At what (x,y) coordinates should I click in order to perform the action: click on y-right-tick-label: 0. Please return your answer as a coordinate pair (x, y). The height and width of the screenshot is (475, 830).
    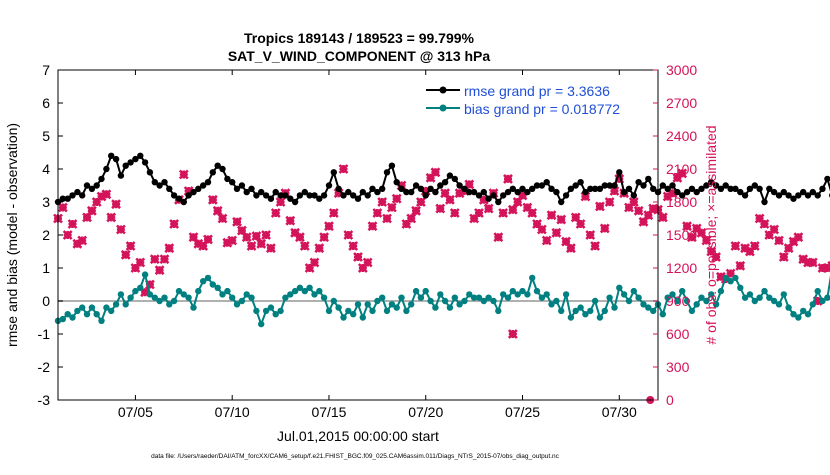
    Looking at the image, I should click on (670, 400).